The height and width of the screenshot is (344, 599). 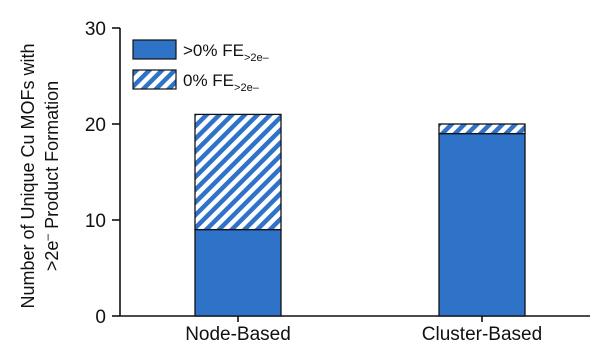 I want to click on x-category-label: Node-Based, so click(x=238, y=334).